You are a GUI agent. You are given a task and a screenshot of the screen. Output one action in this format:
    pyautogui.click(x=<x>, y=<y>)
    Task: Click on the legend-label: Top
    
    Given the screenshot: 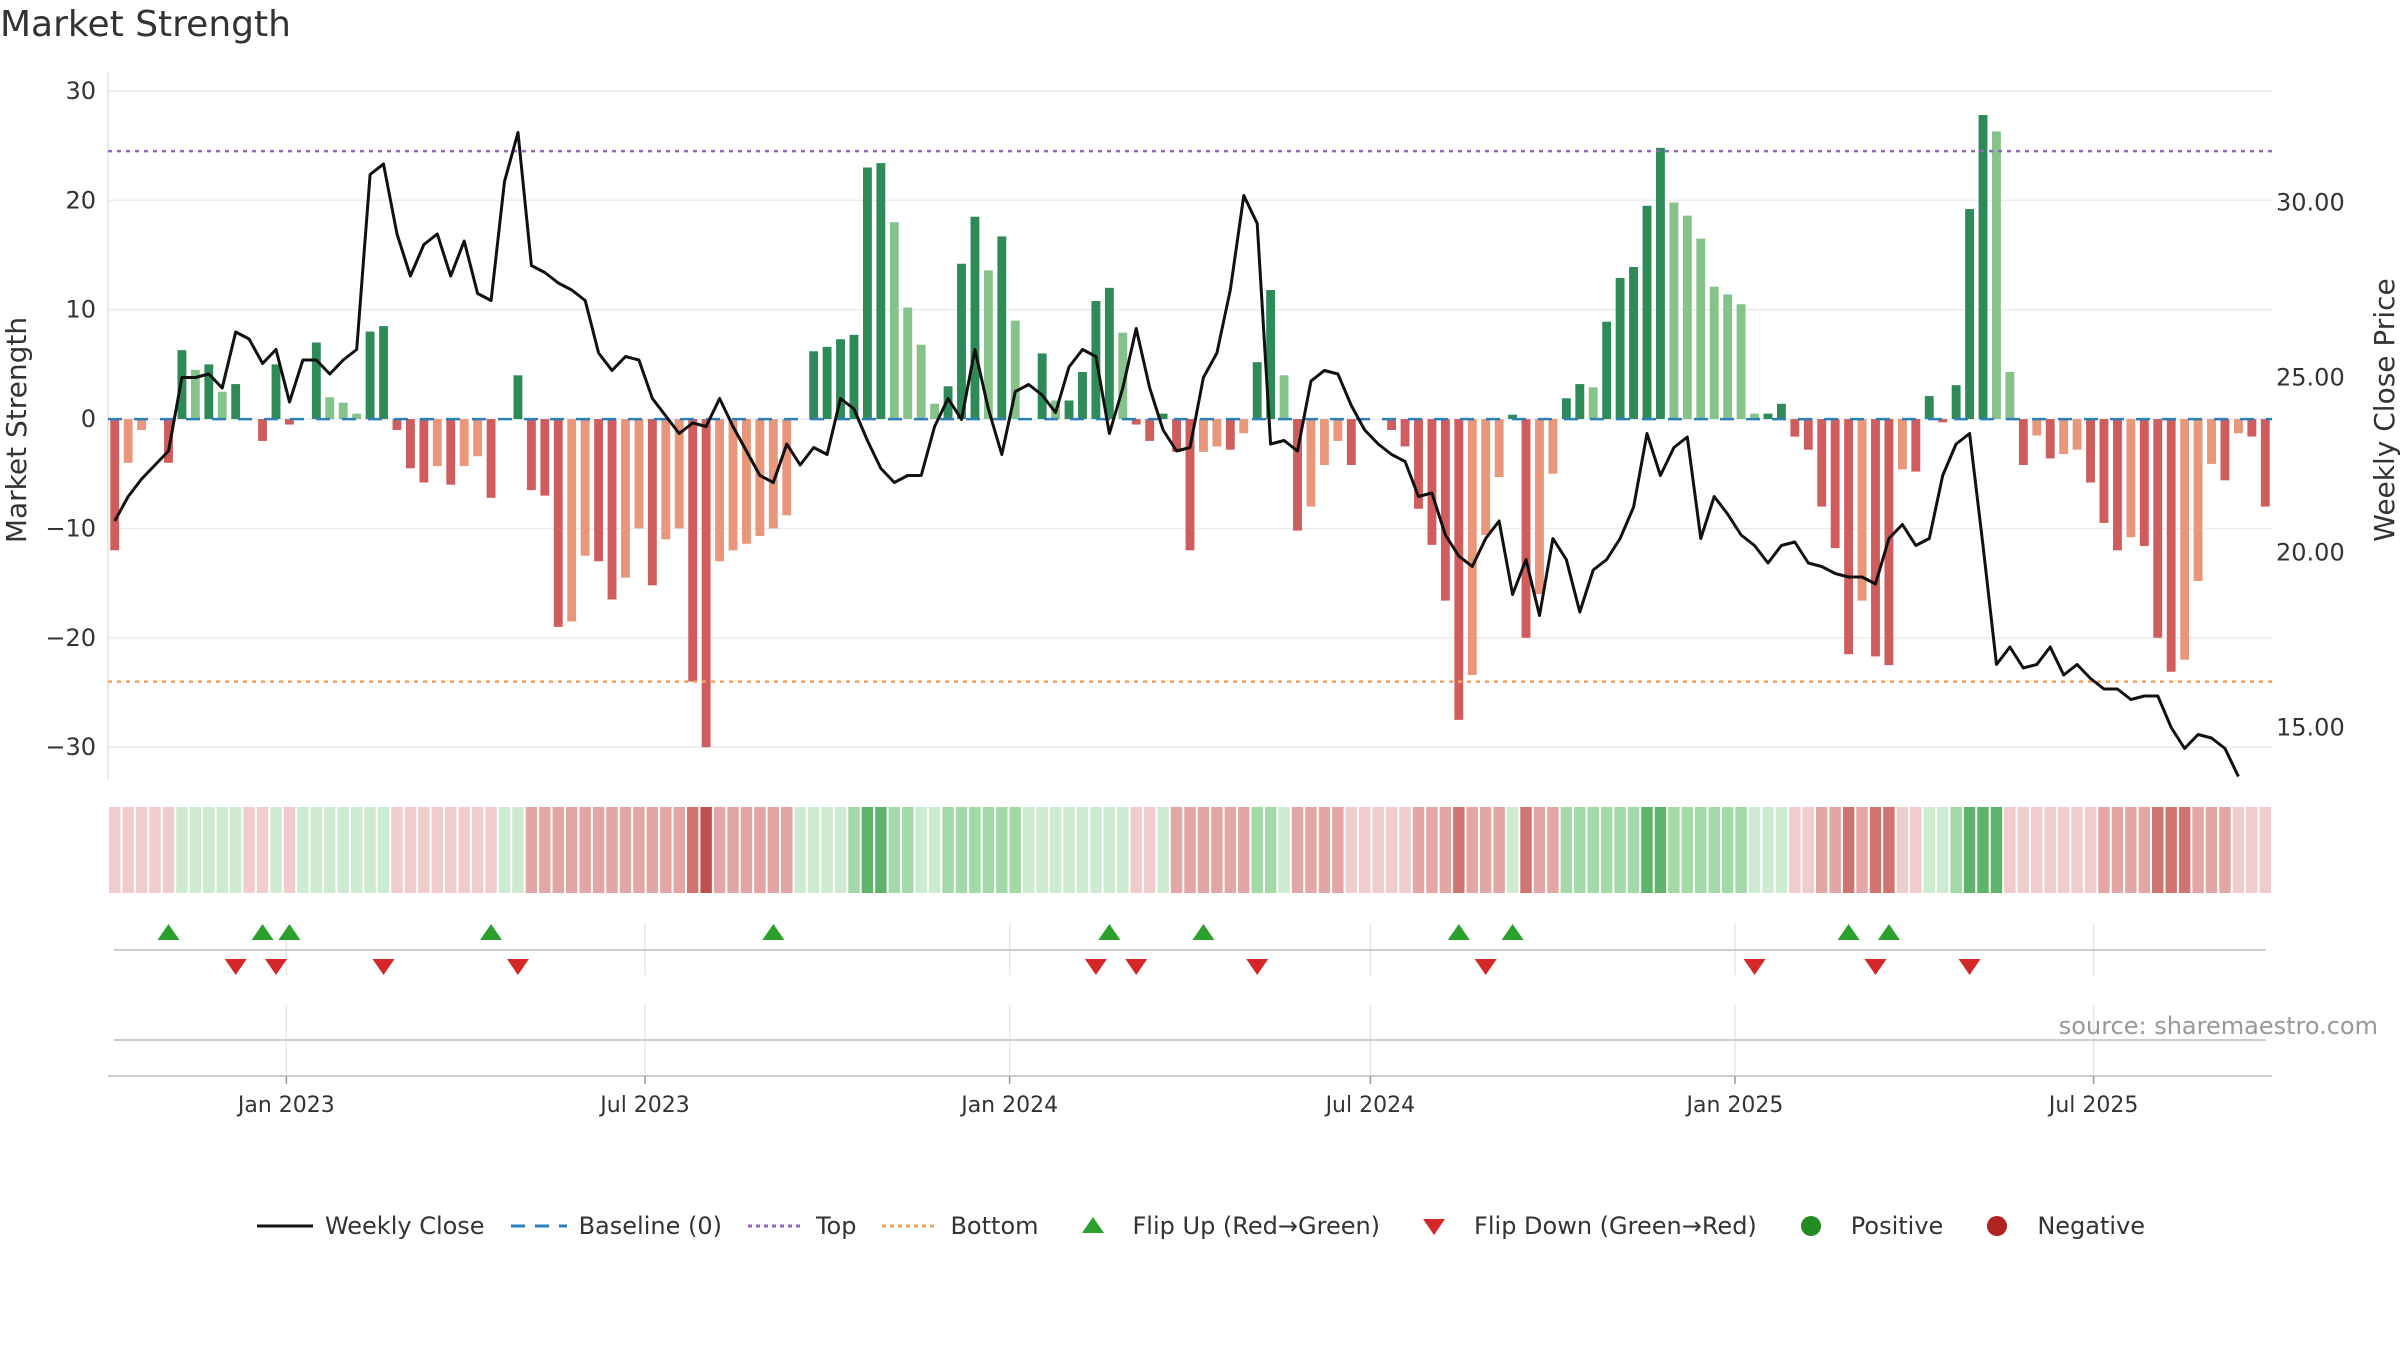 What is the action you would take?
    pyautogui.click(x=836, y=1226)
    